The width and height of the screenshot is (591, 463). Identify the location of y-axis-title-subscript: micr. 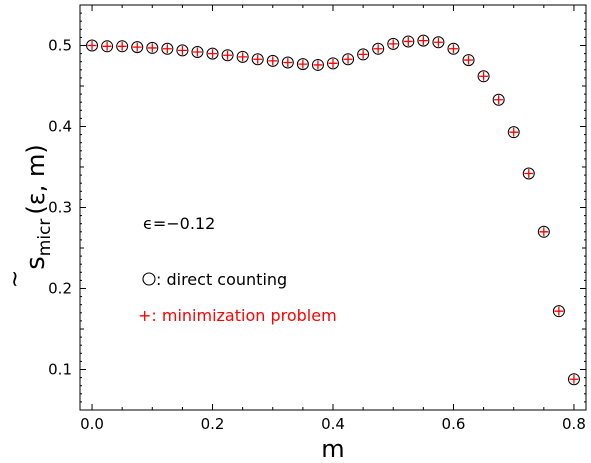
(45, 238).